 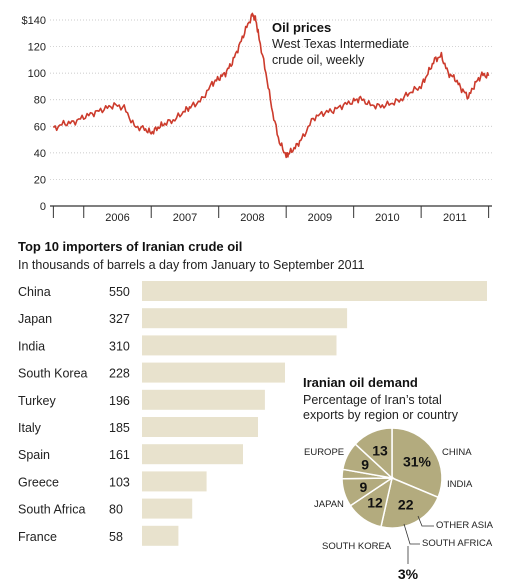 What do you see at coordinates (252, 218) in the screenshot?
I see `x-tick-label: 2008` at bounding box center [252, 218].